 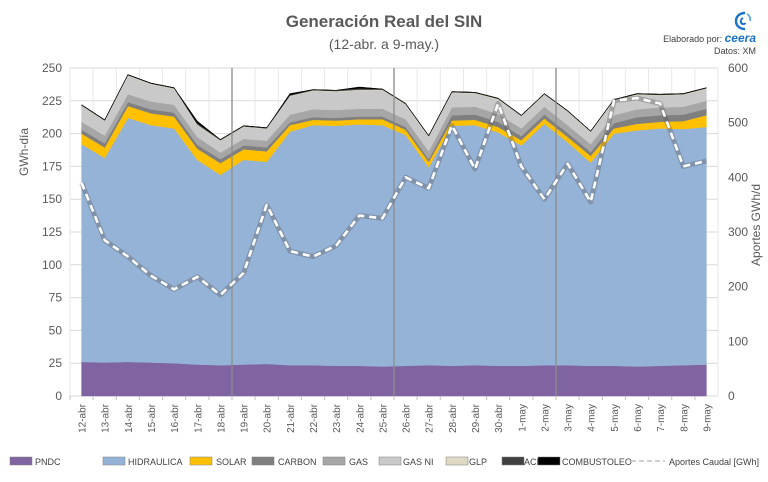 What do you see at coordinates (522, 418) in the screenshot?
I see `x-tick-label: 1-may` at bounding box center [522, 418].